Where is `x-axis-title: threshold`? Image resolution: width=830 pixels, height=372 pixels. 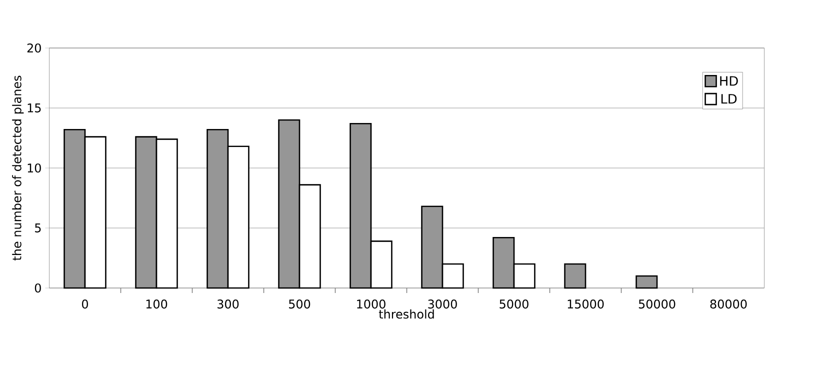 x-axis-title: threshold is located at coordinates (406, 314).